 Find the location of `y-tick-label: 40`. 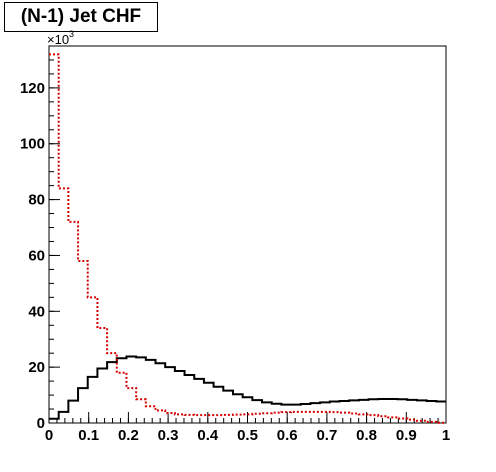

y-tick-label: 40 is located at coordinates (36, 311).